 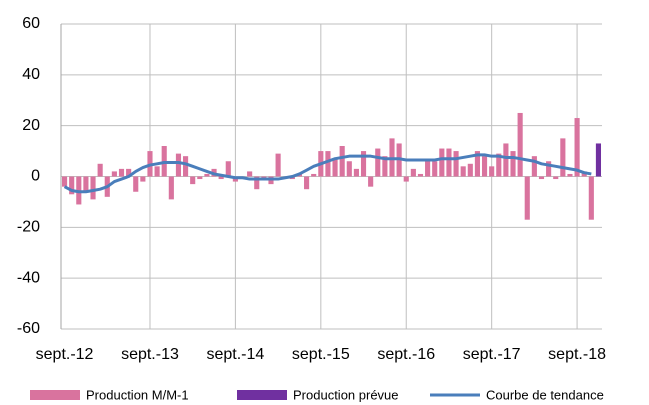 I want to click on x-tick-label: sept.-15, so click(x=321, y=354).